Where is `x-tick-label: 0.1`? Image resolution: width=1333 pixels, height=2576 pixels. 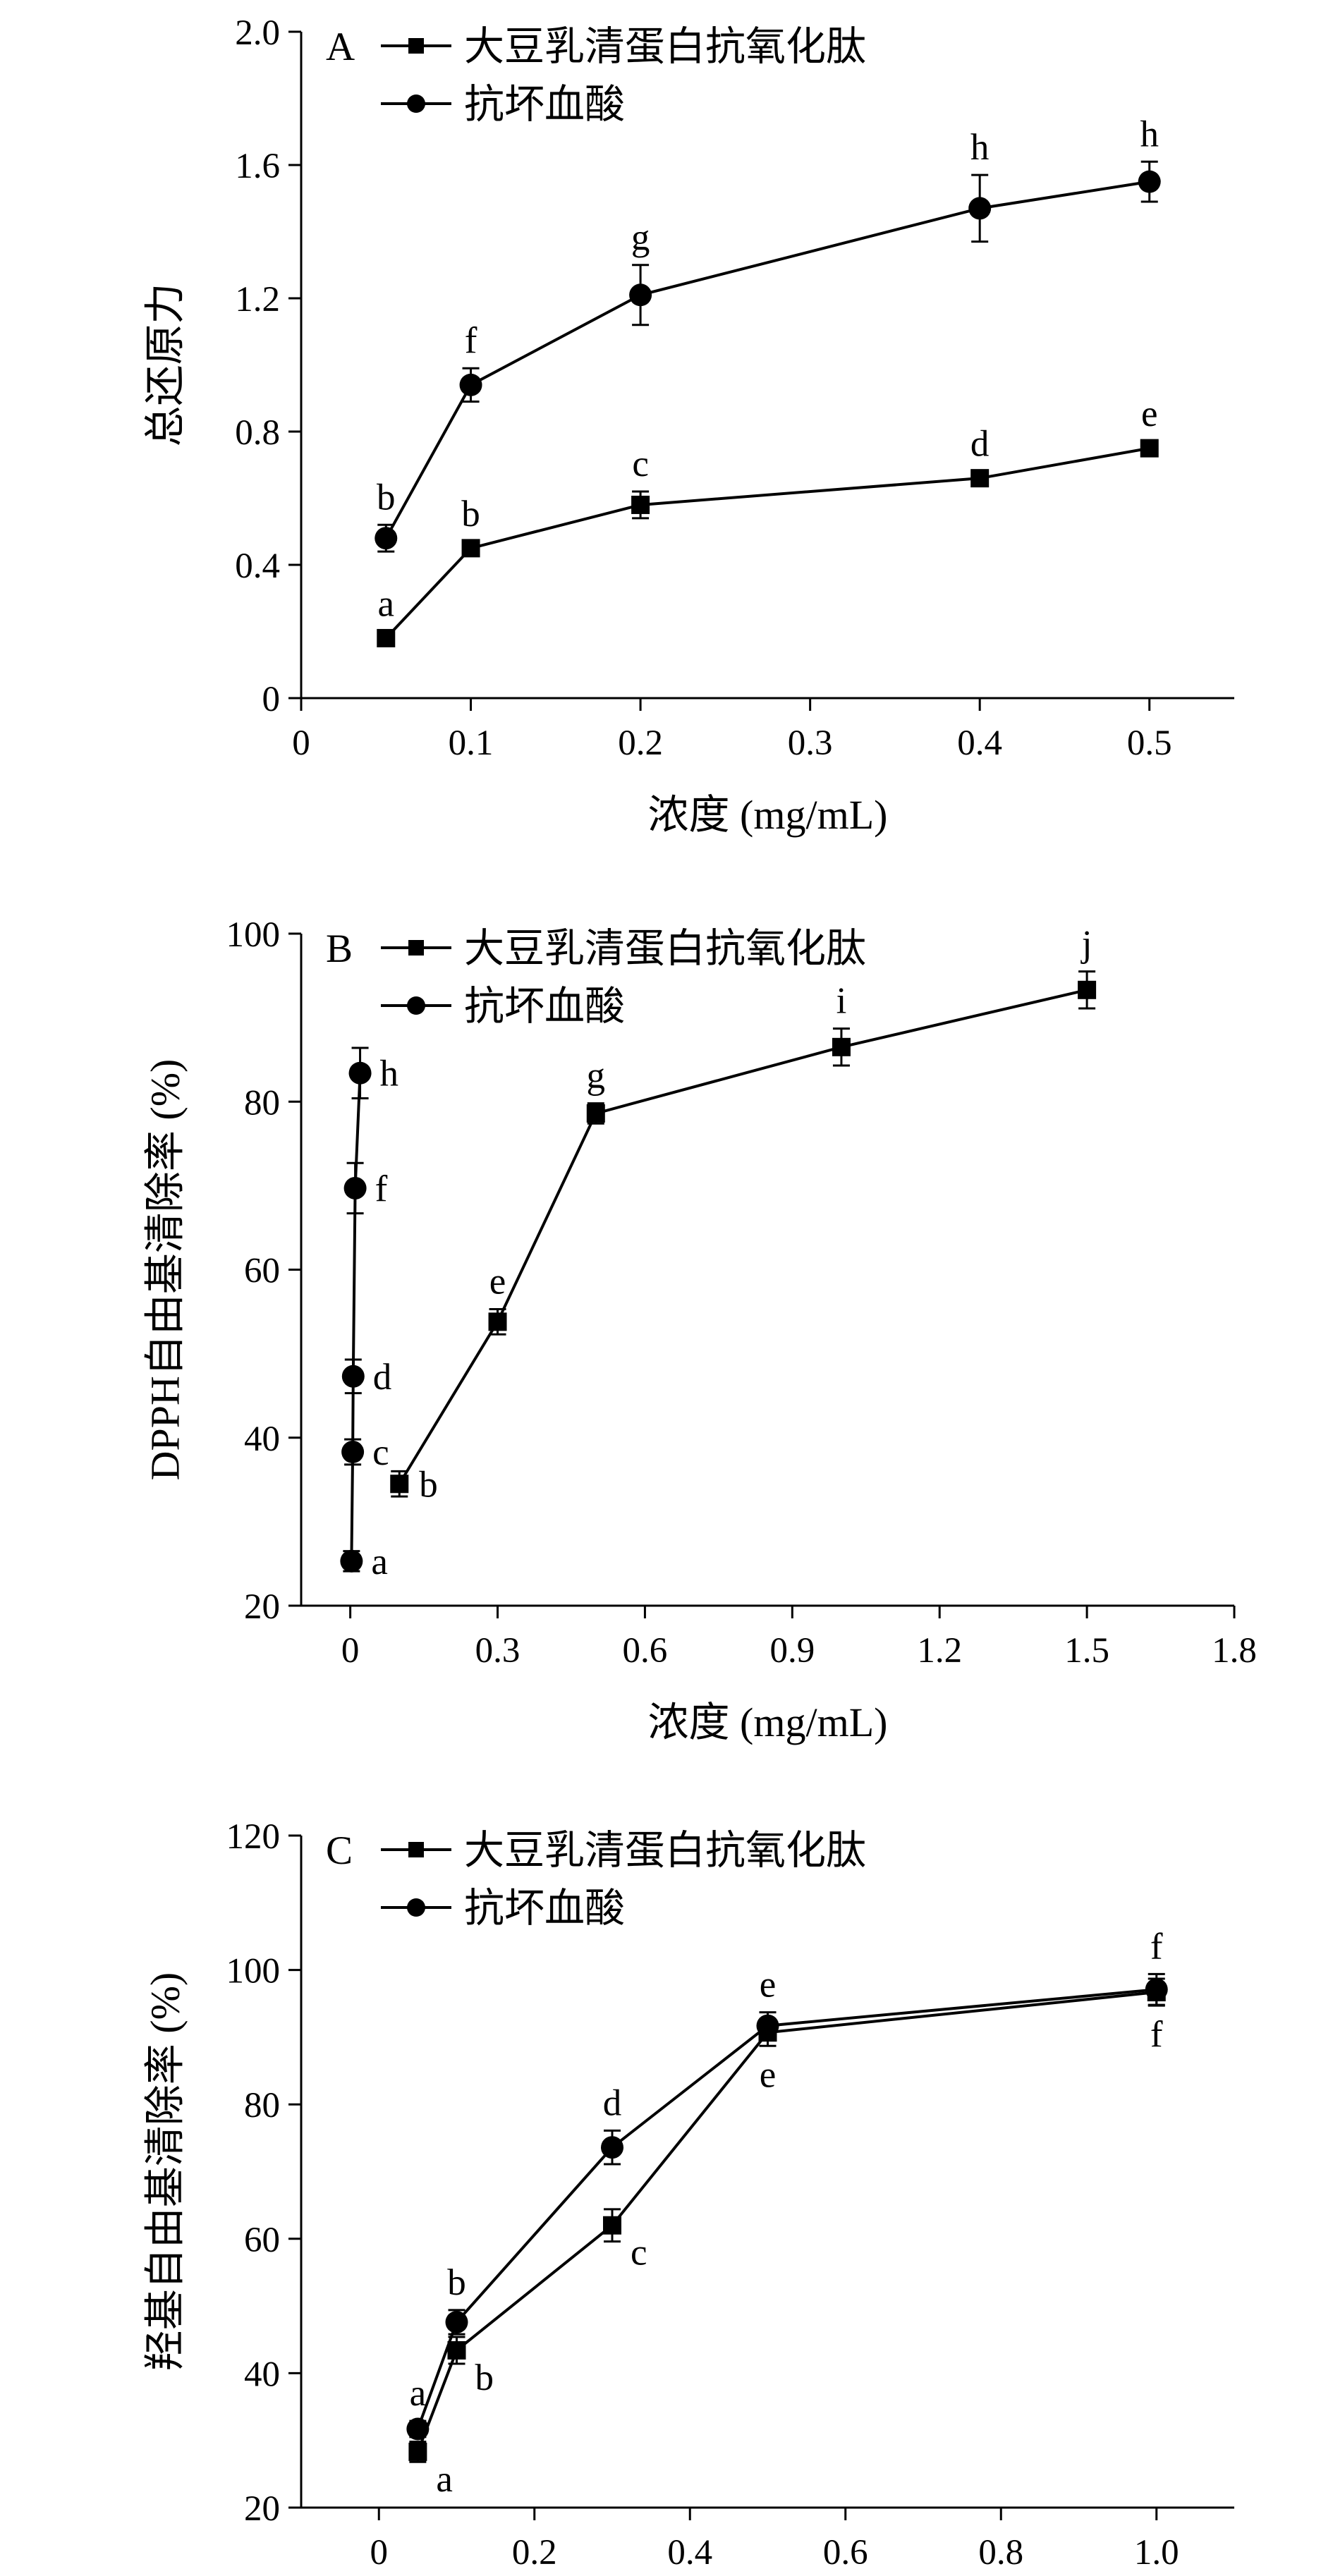 x-tick-label: 0.1 is located at coordinates (472, 743).